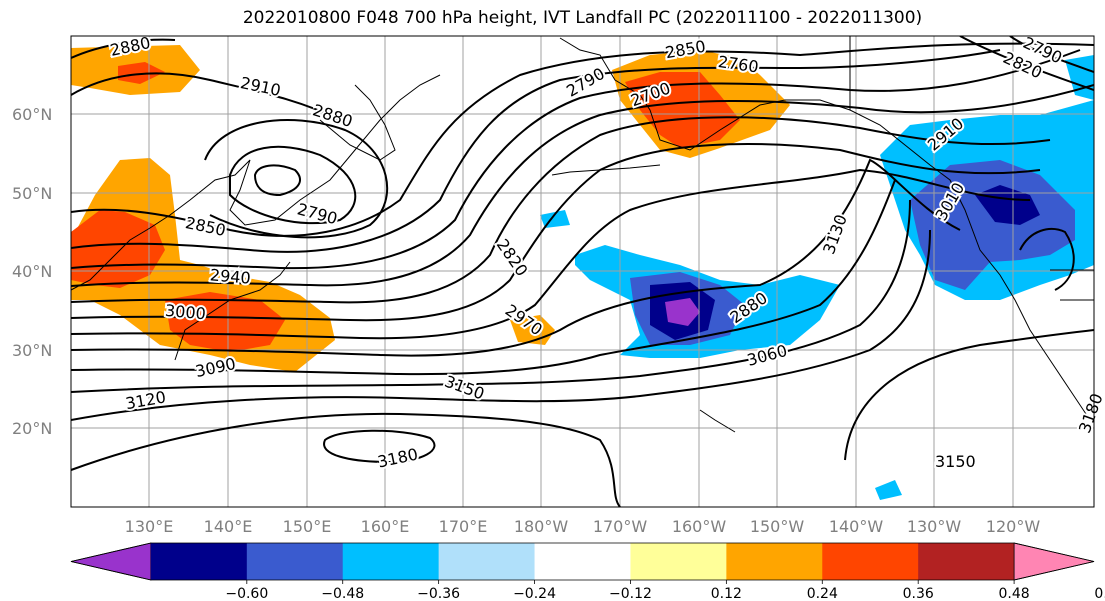 This screenshot has width=1105, height=601. Describe the element at coordinates (32, 428) in the screenshot. I see `lat-label: 20°N` at that location.